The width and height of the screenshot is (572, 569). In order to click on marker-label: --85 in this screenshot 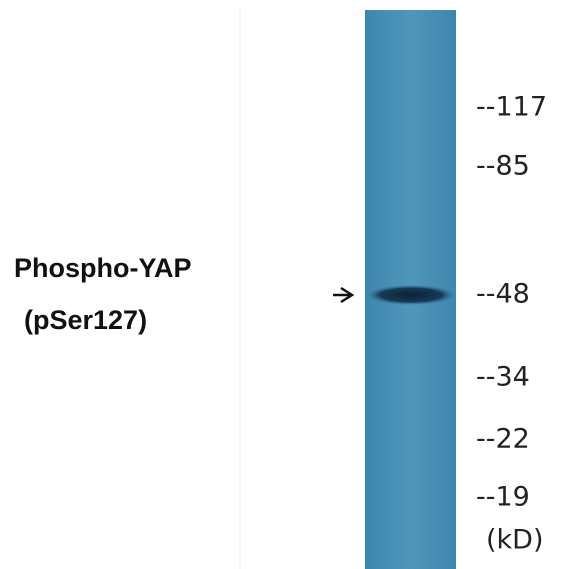, I will do `click(503, 166)`.